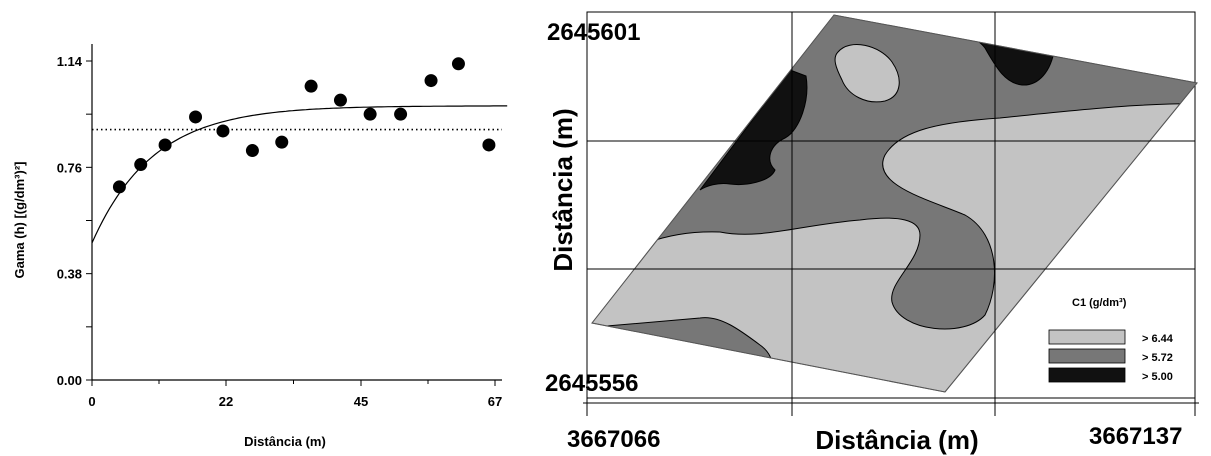 The image size is (1211, 456). I want to click on variogram-model-curve, so click(299, 174).